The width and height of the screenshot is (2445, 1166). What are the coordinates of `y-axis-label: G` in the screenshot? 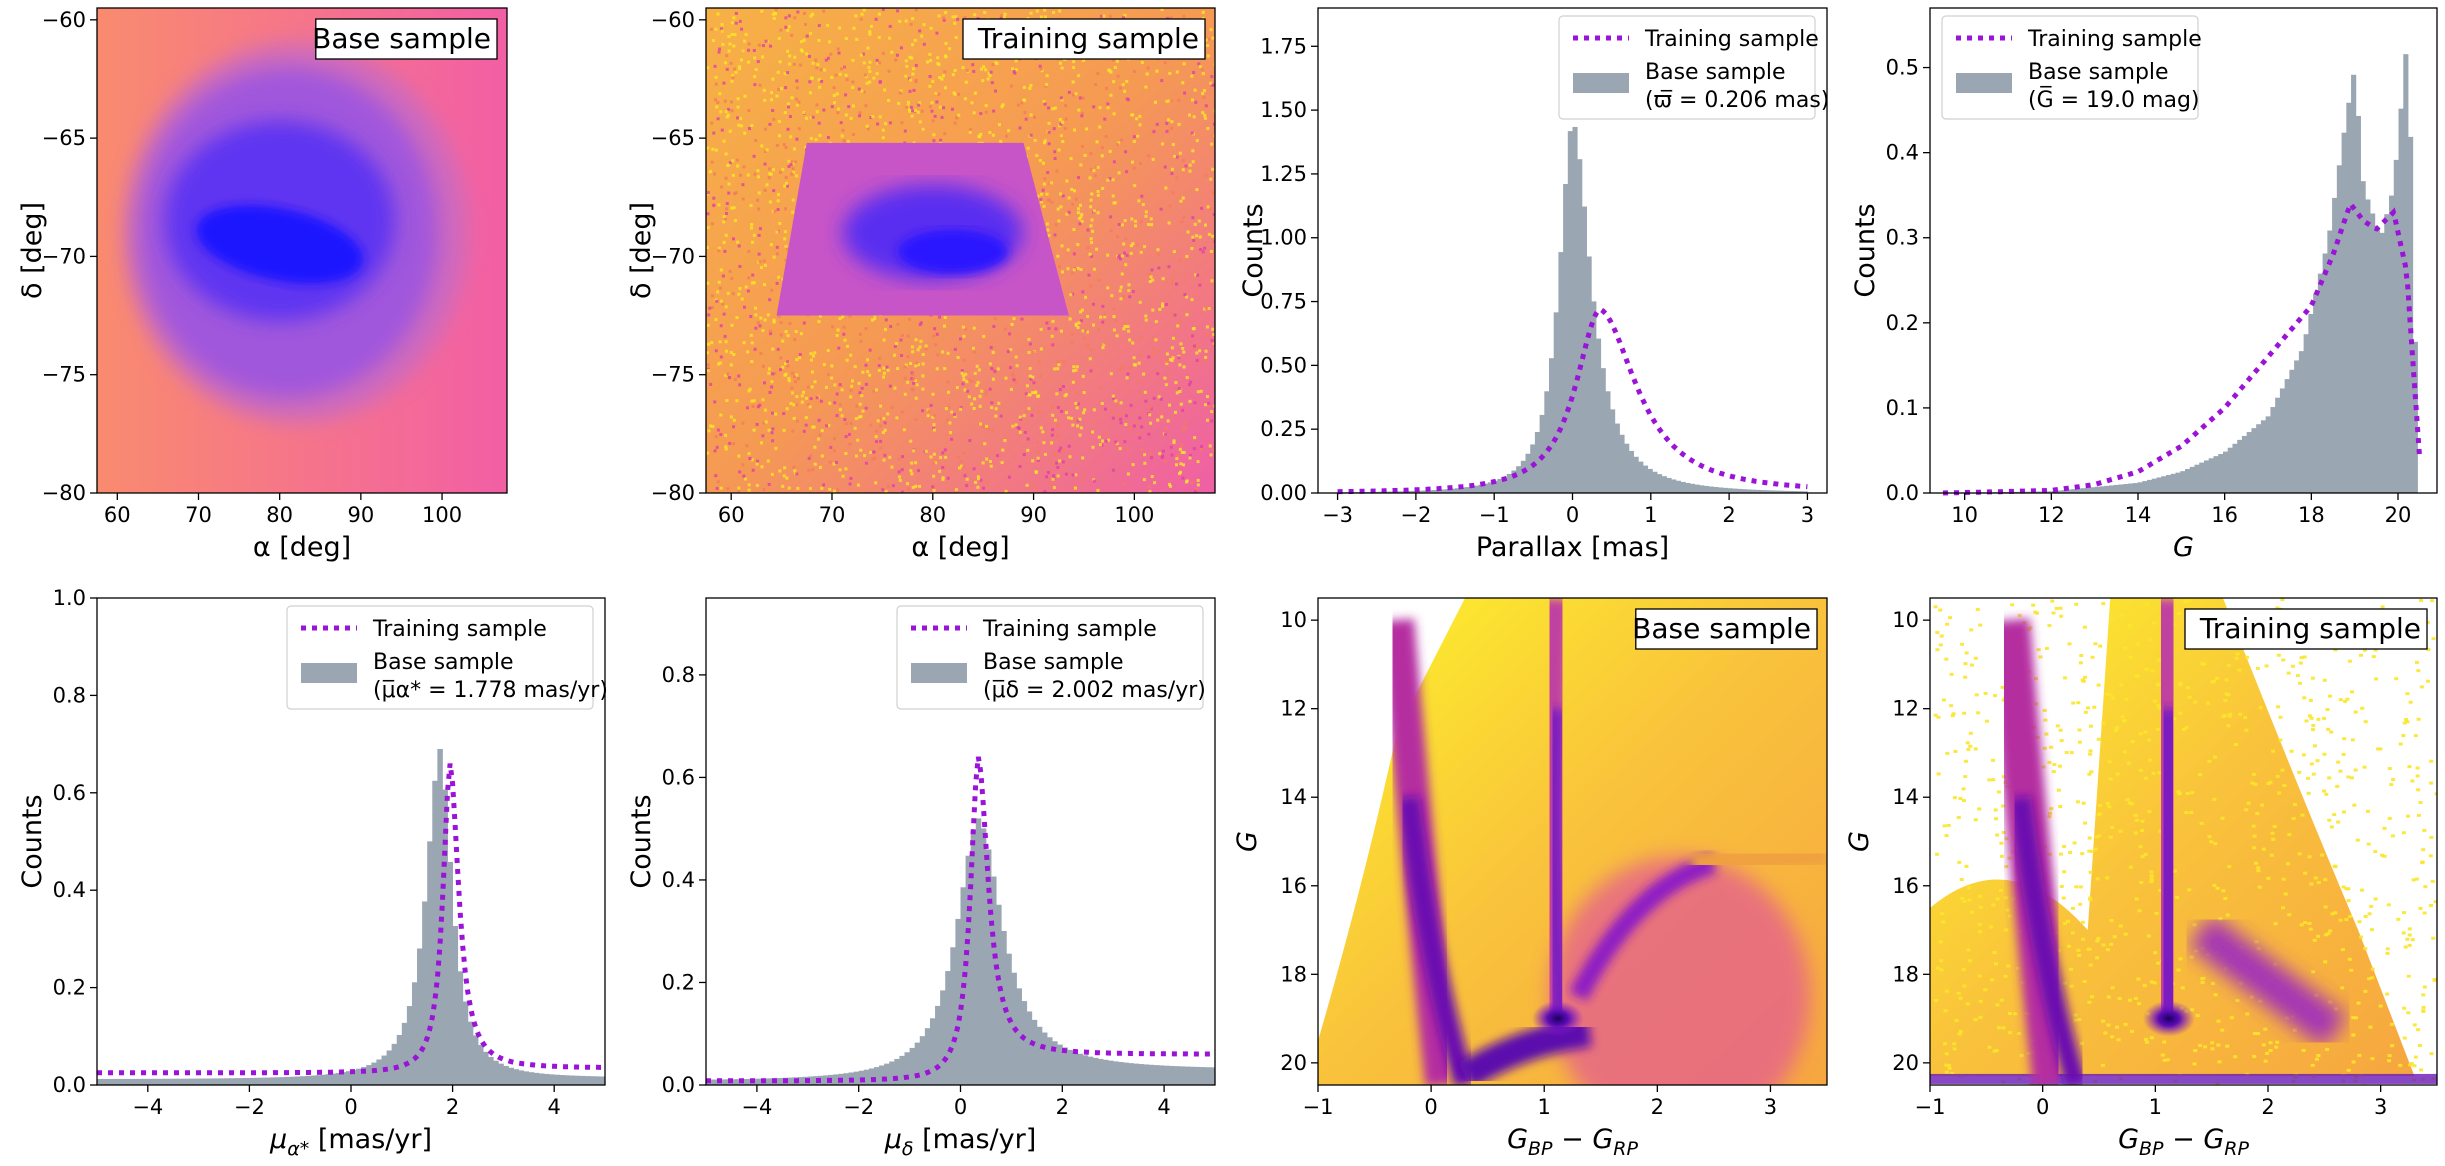 It's located at (1247, 841).